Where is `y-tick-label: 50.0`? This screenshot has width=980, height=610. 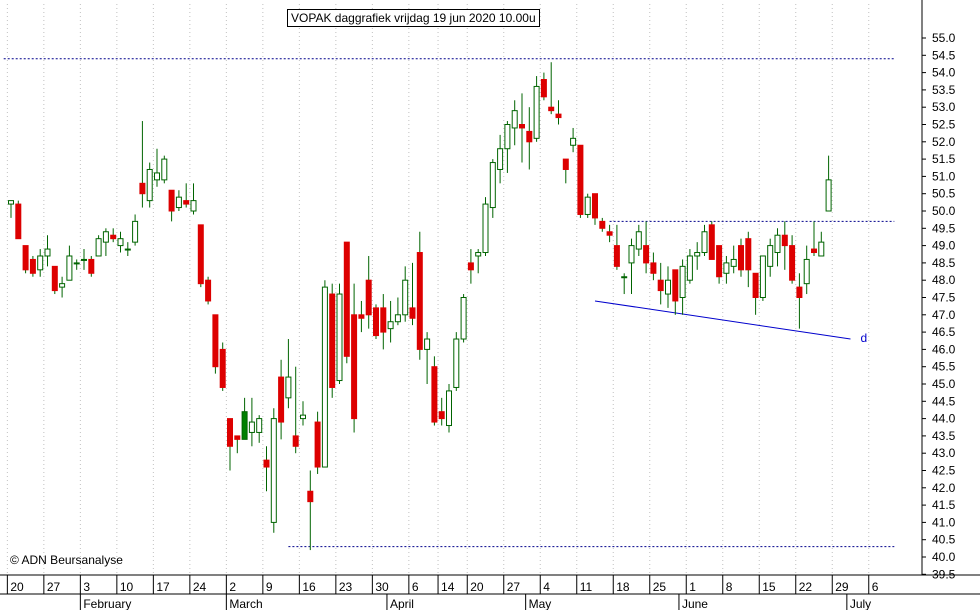 y-tick-label: 50.0 is located at coordinates (944, 211).